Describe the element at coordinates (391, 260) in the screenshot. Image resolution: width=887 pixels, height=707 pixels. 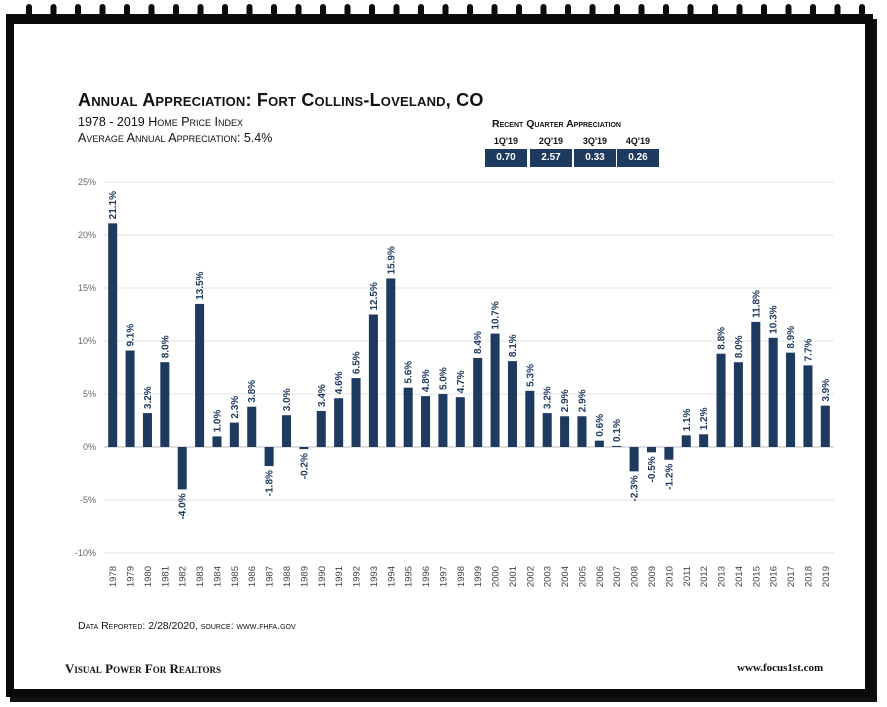
I see `data-label-1994: 15.9%` at that location.